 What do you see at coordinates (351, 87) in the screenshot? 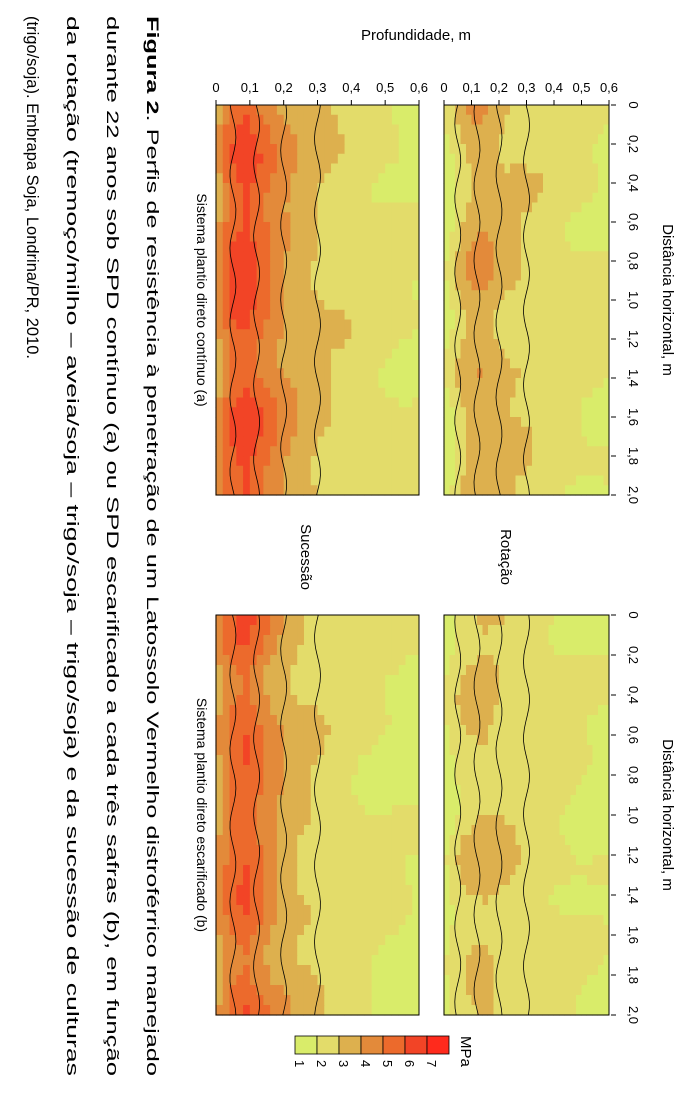
I see `y-tick-label: 0,4` at bounding box center [351, 87].